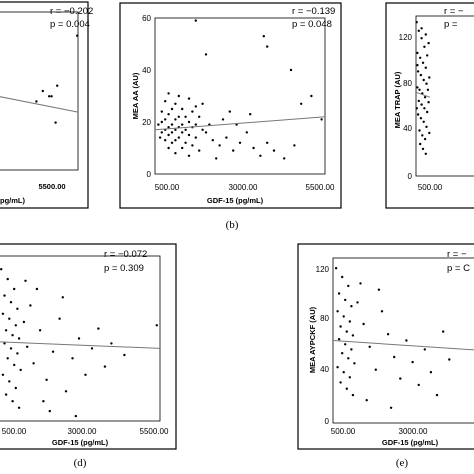 Image resolution: width=474 pixels, height=474 pixels. I want to click on panel-e-trend-line, so click(403, 345).